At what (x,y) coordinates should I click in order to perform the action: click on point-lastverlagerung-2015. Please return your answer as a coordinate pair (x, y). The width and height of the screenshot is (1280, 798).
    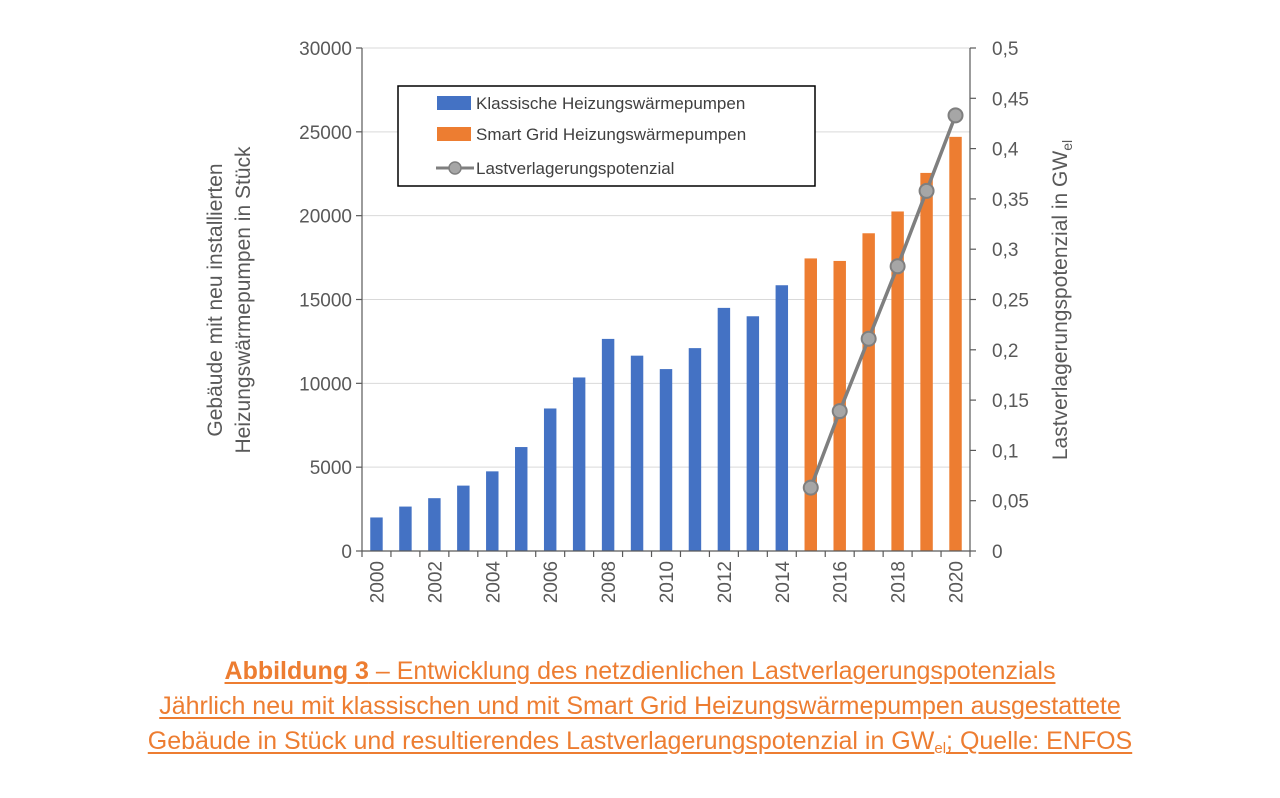
    Looking at the image, I should click on (810, 487).